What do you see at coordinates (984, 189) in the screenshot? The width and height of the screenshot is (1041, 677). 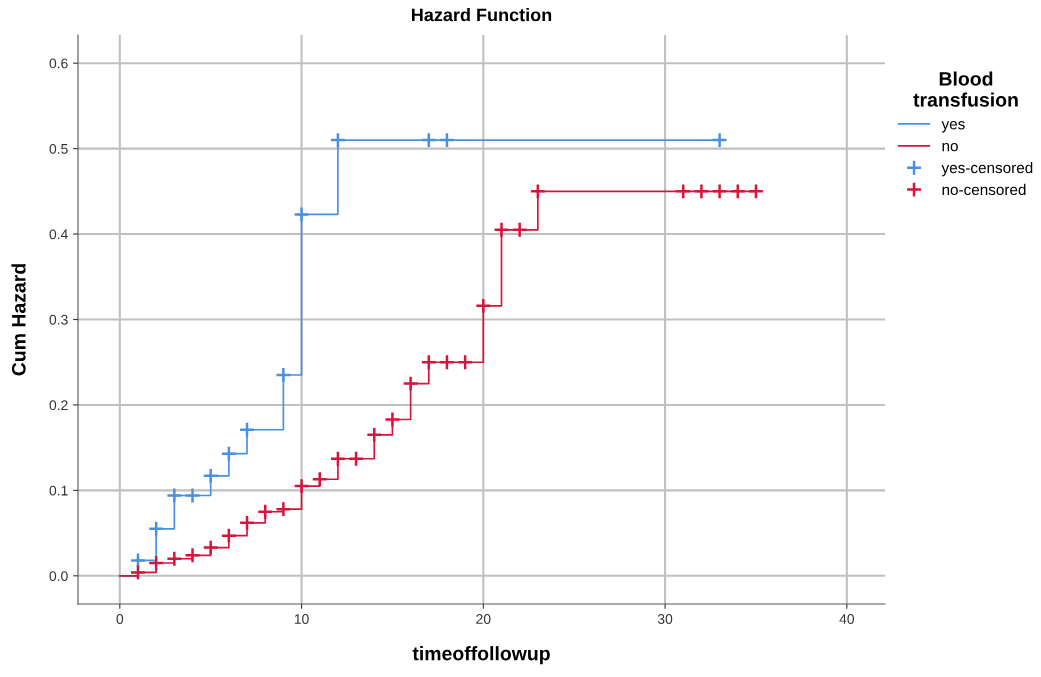 I see `legend-label: no-censored` at bounding box center [984, 189].